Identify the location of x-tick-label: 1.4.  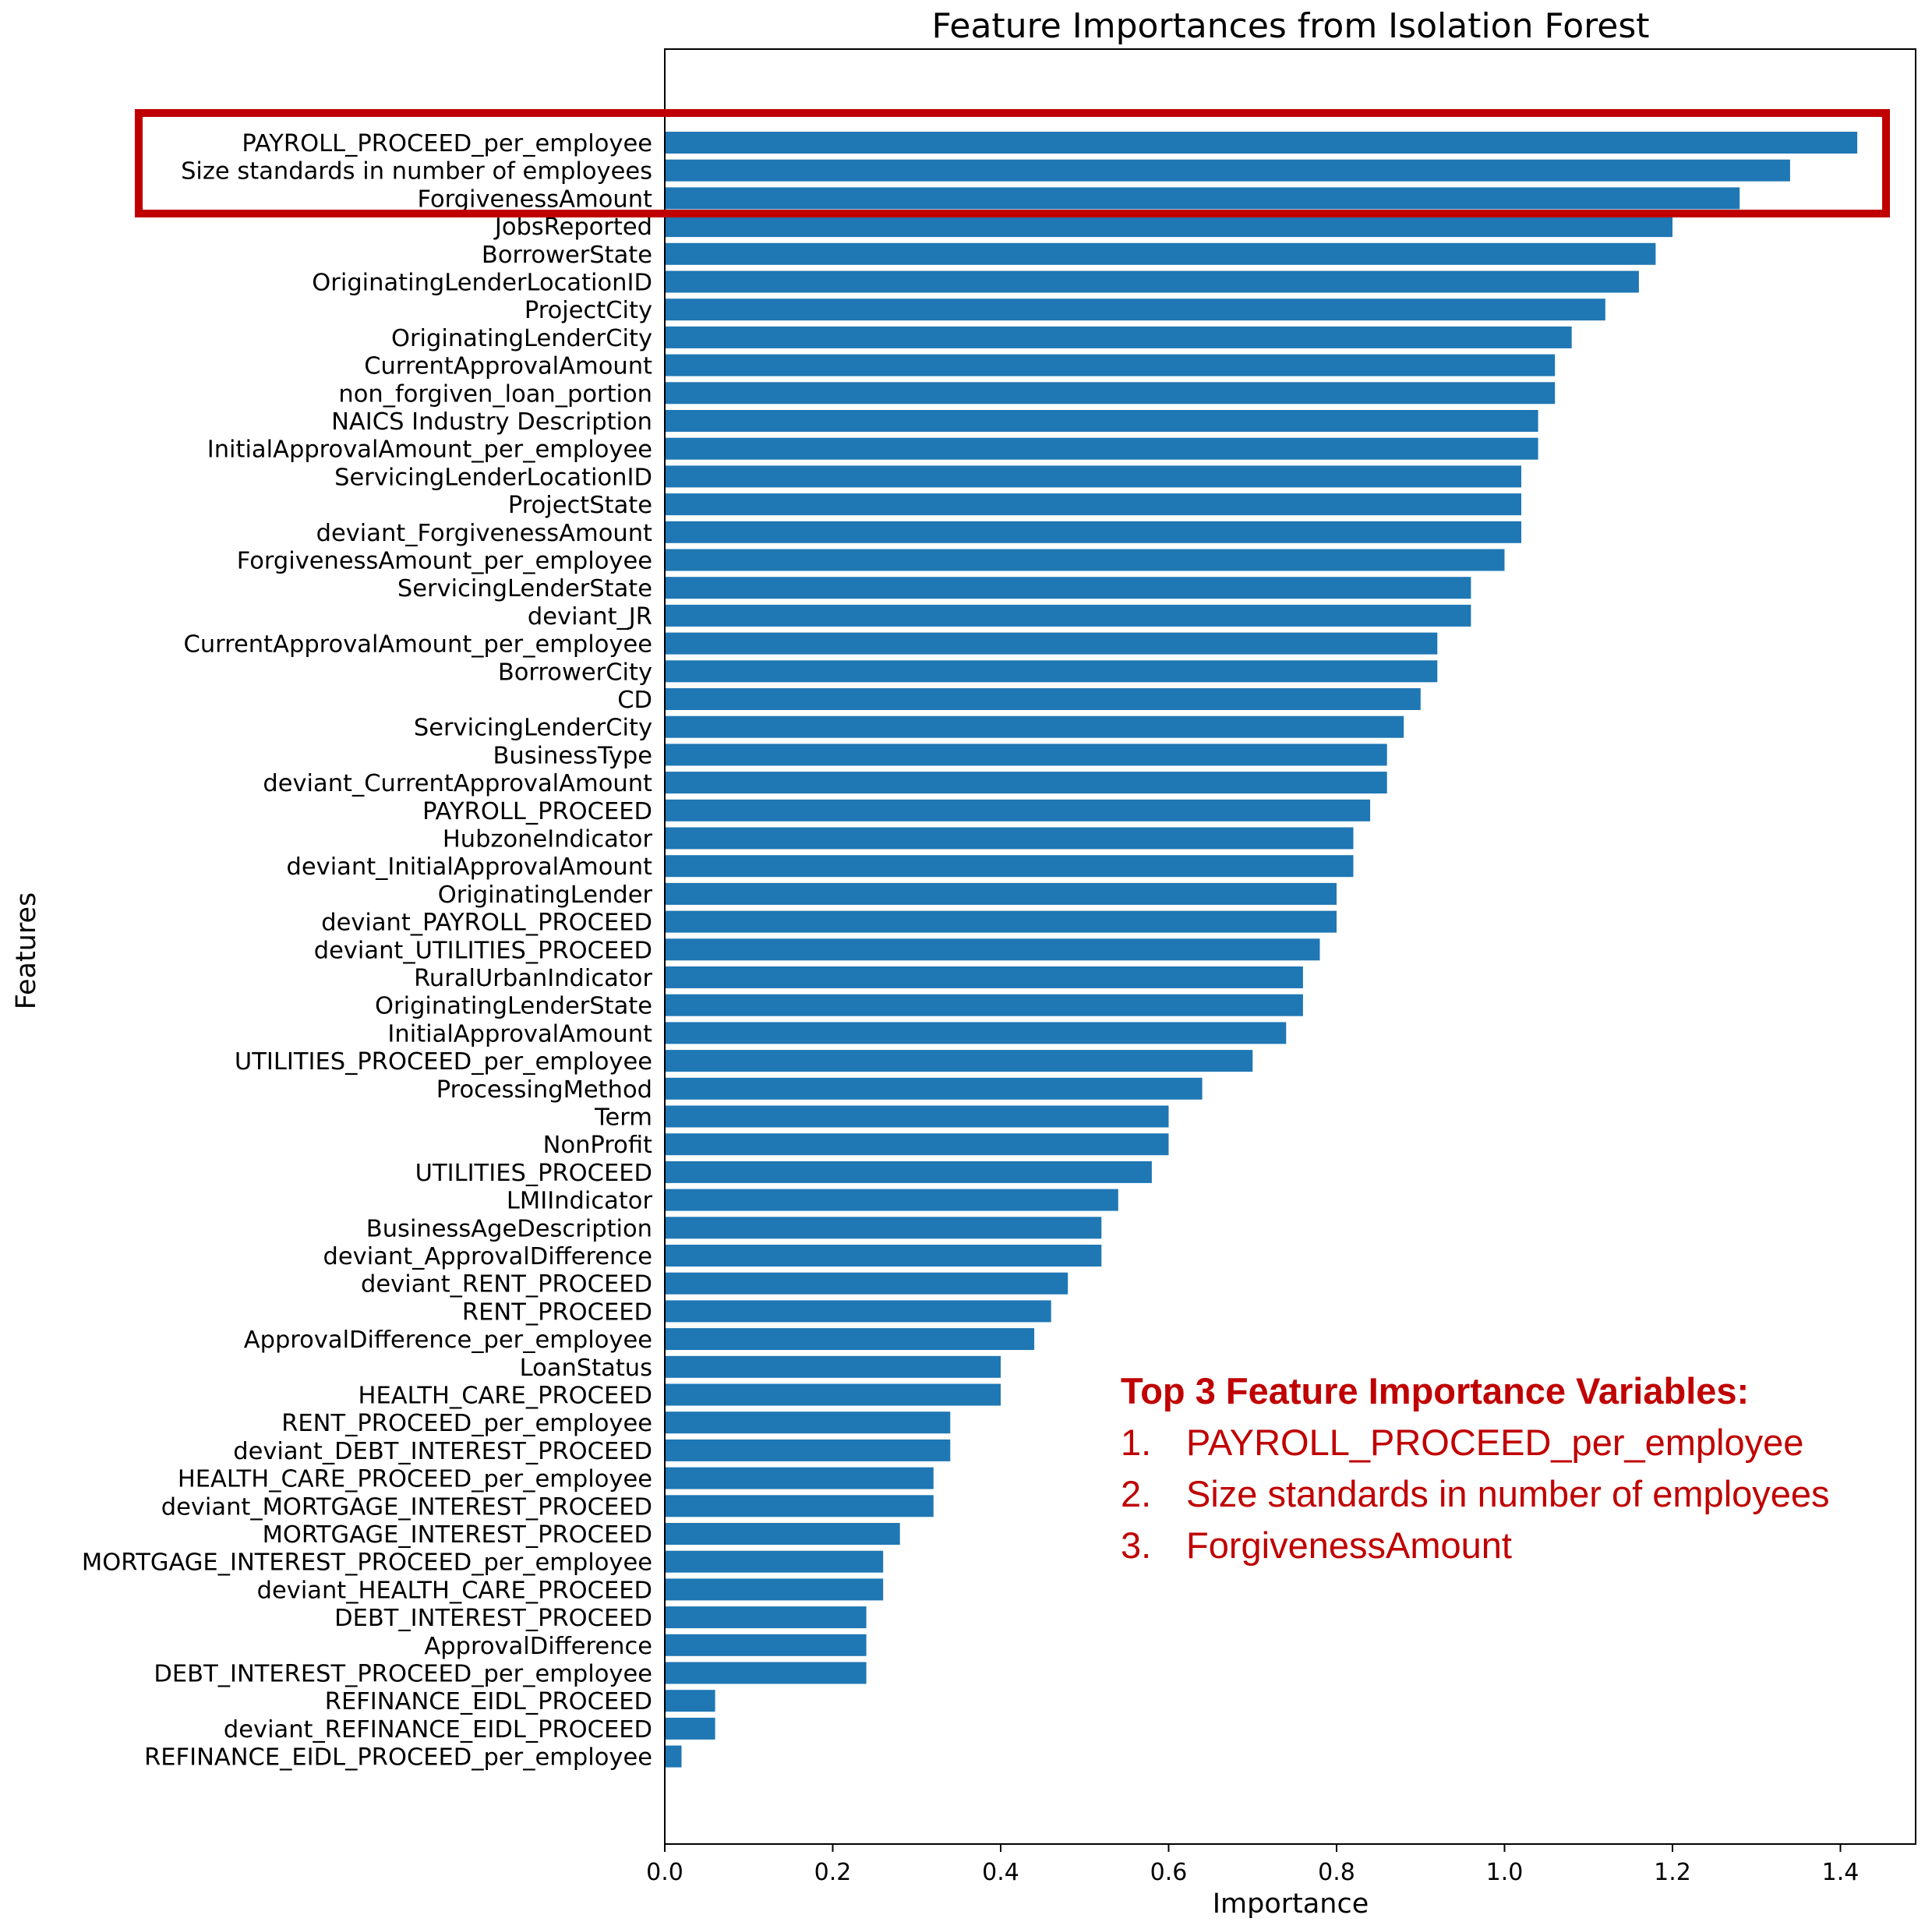
(1841, 1873).